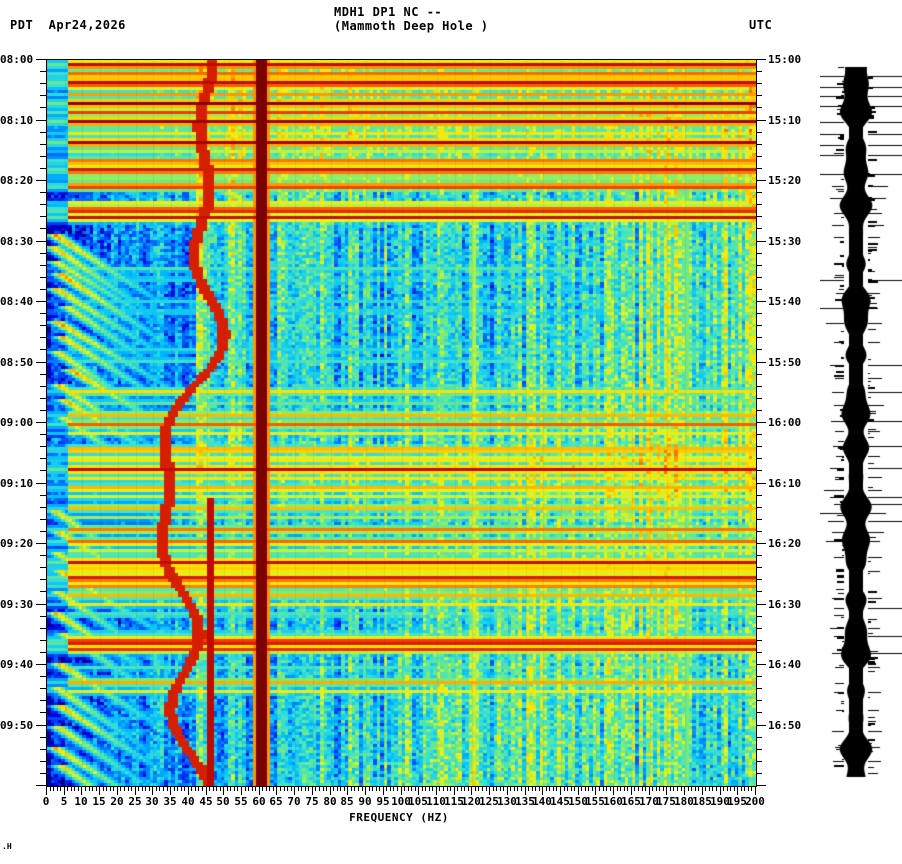 The height and width of the screenshot is (864, 902). I want to click on freq-label: 150, so click(578, 801).